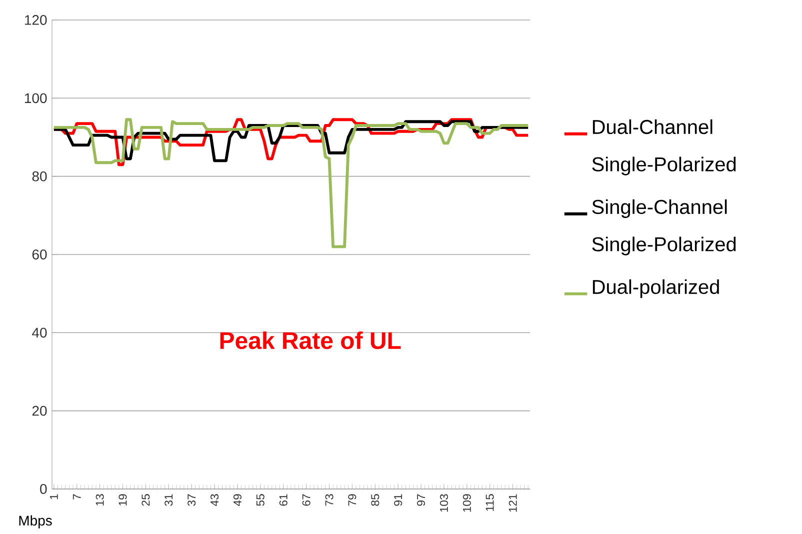 The width and height of the screenshot is (802, 534). What do you see at coordinates (421, 500) in the screenshot?
I see `x-tick-label: 97` at bounding box center [421, 500].